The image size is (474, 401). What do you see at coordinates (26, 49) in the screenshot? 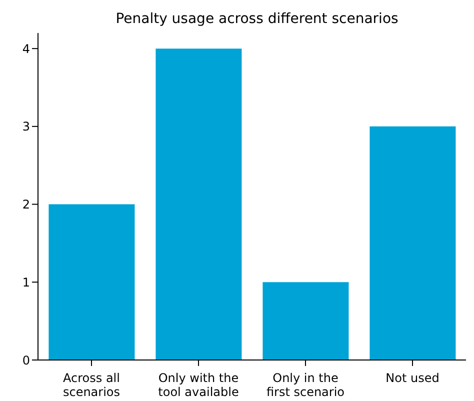
I see `y-tick-label: 4` at bounding box center [26, 49].